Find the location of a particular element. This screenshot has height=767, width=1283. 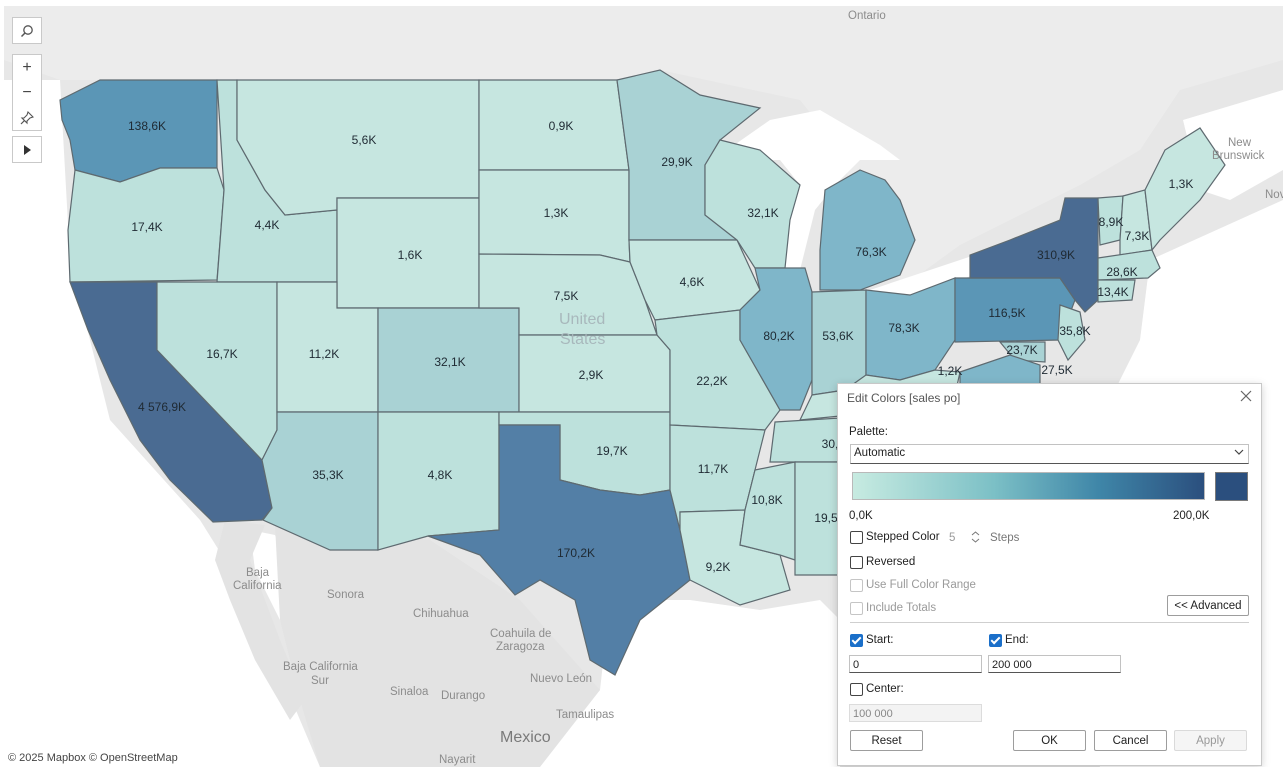

map-zoom-toolbar: + − is located at coordinates (27, 92).